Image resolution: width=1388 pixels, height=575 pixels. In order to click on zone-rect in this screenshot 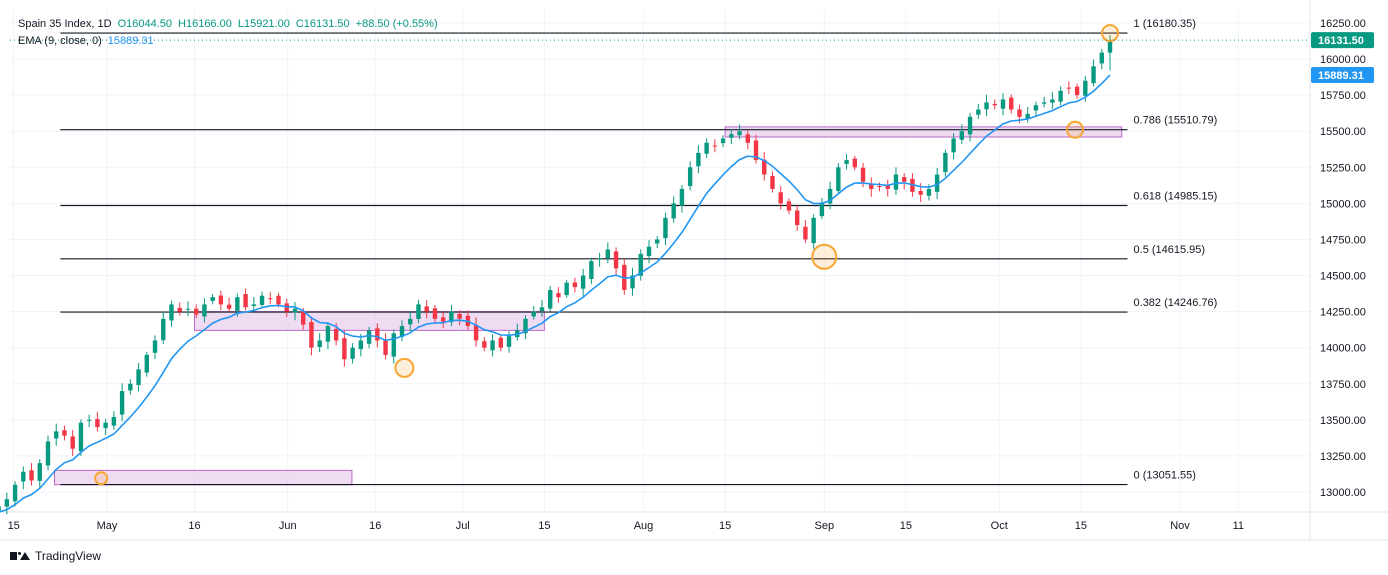, I will do `click(923, 132)`.